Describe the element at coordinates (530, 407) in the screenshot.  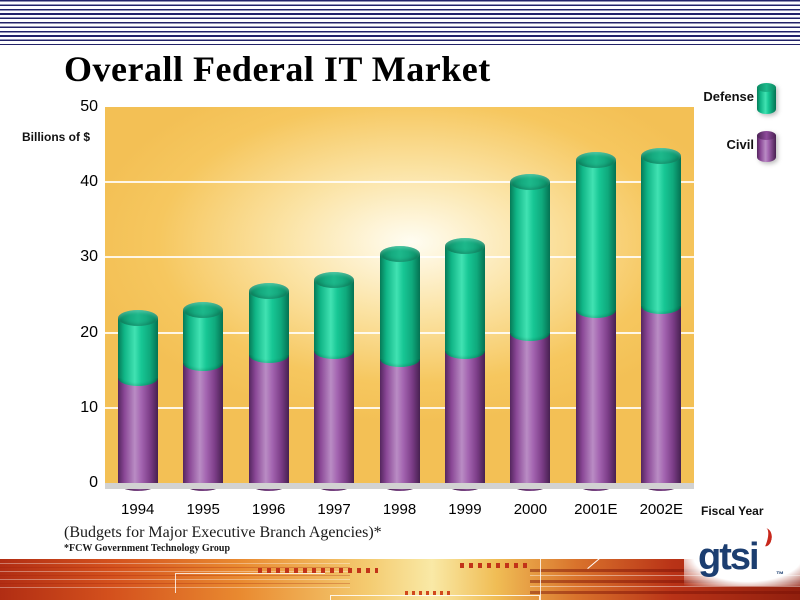
I see `bar-2000-civil-segment` at that location.